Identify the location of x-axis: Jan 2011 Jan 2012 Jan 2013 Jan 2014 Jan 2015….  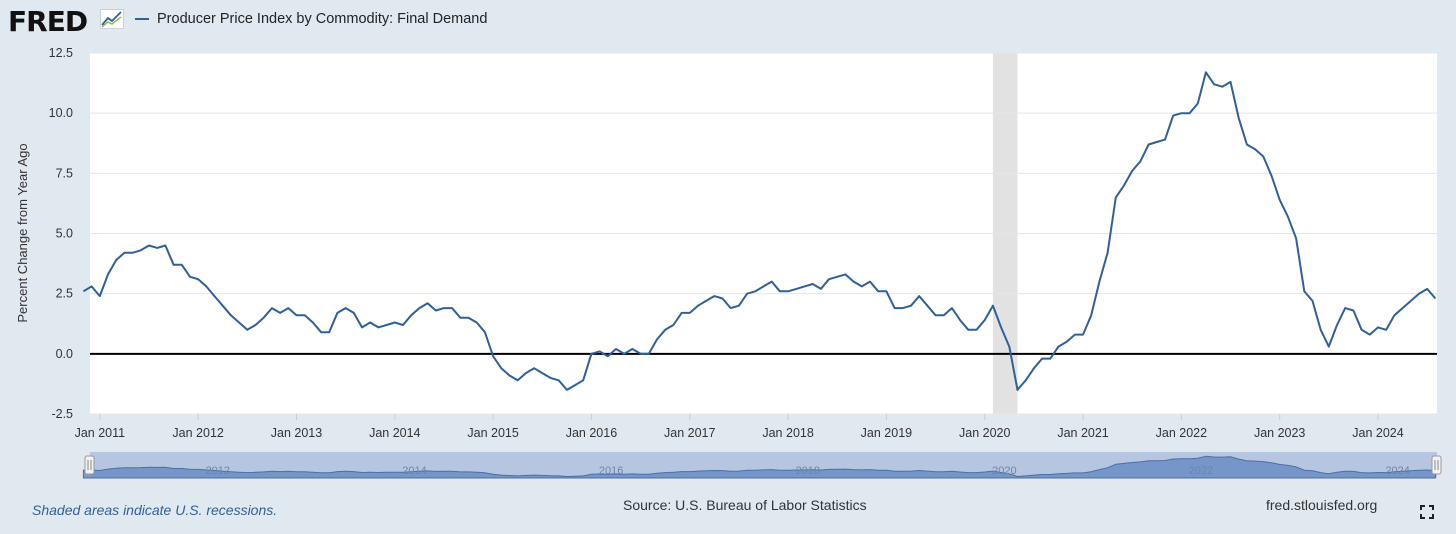
(739, 427).